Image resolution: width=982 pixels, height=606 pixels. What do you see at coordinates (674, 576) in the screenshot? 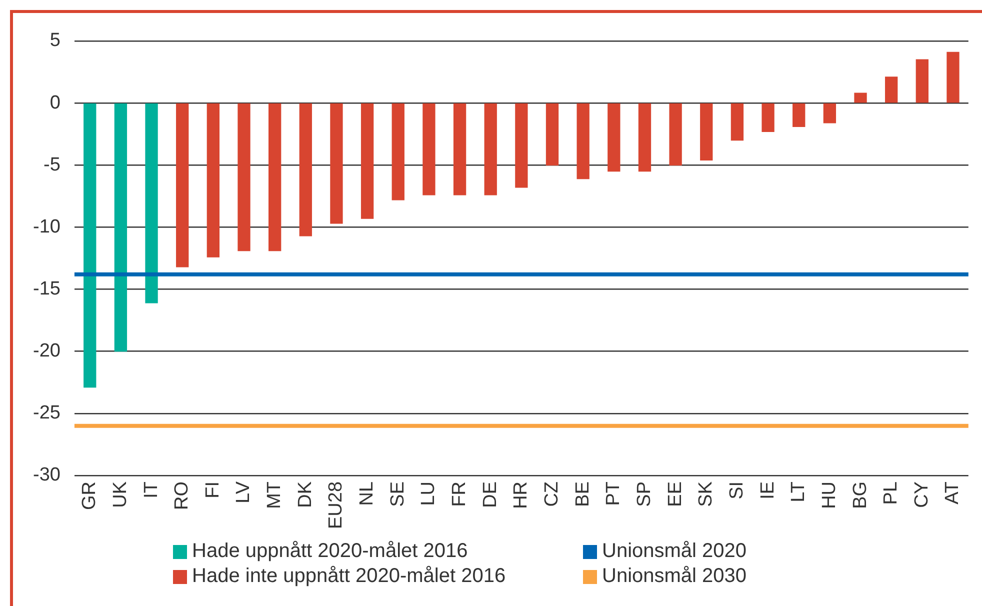
I see `legend-label: Unionsmål 2030` at bounding box center [674, 576].